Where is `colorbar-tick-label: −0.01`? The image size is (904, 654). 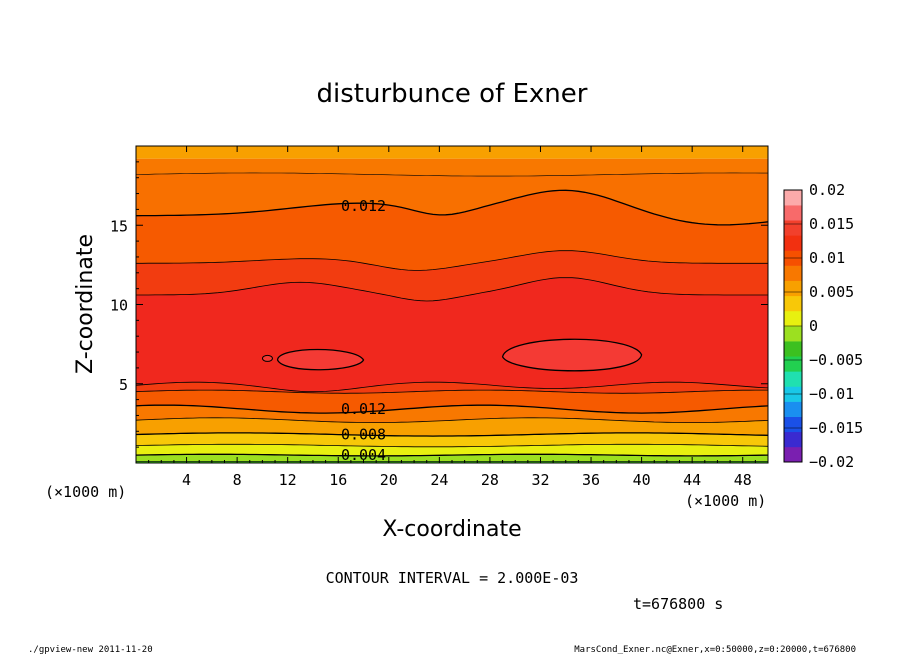
colorbar-tick-label: −0.01 is located at coordinates (831, 394).